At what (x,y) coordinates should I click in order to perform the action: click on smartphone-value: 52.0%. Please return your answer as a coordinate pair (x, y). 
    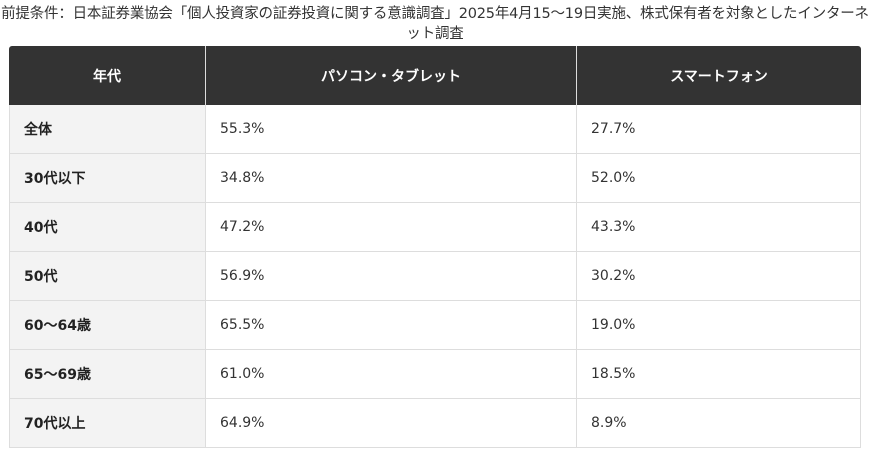
    Looking at the image, I should click on (719, 178).